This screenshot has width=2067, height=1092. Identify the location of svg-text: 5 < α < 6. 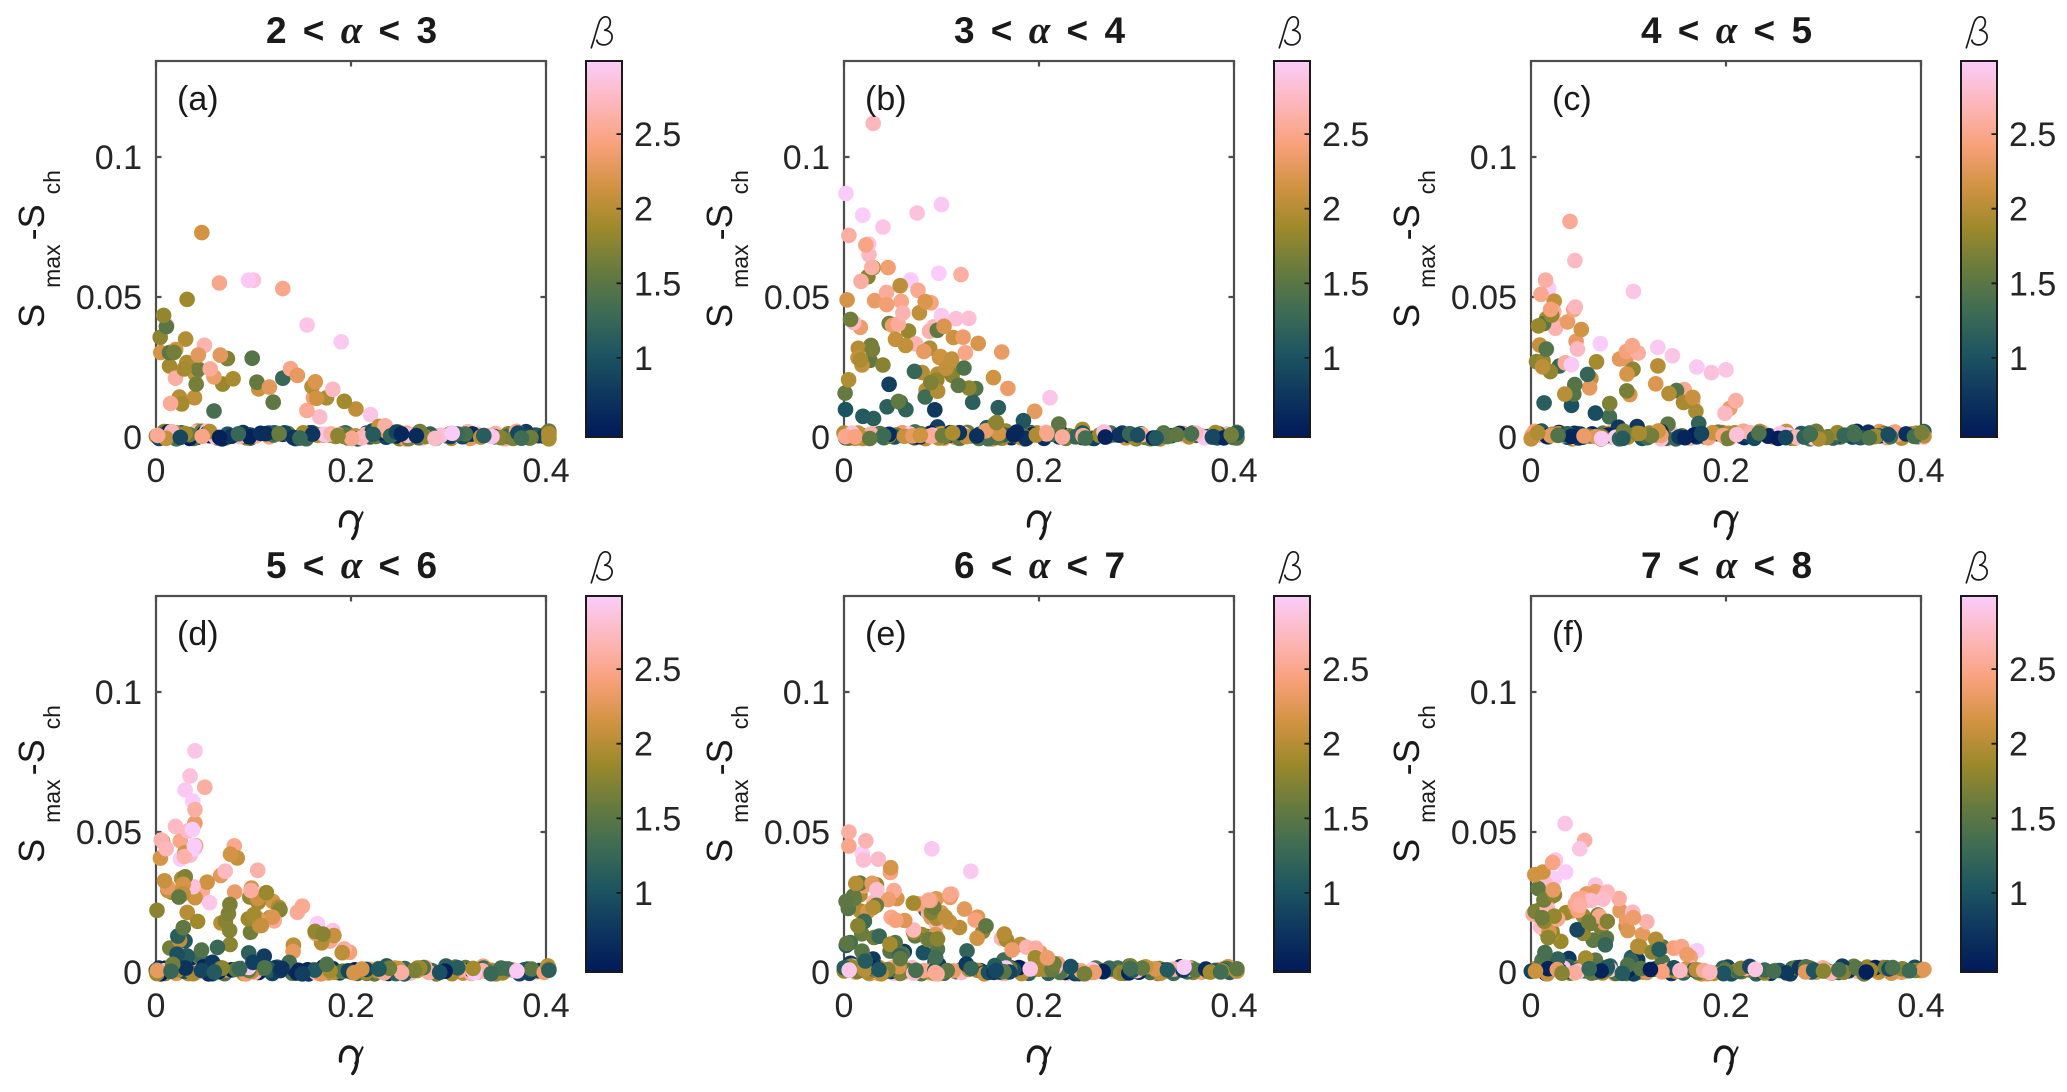
(353, 565).